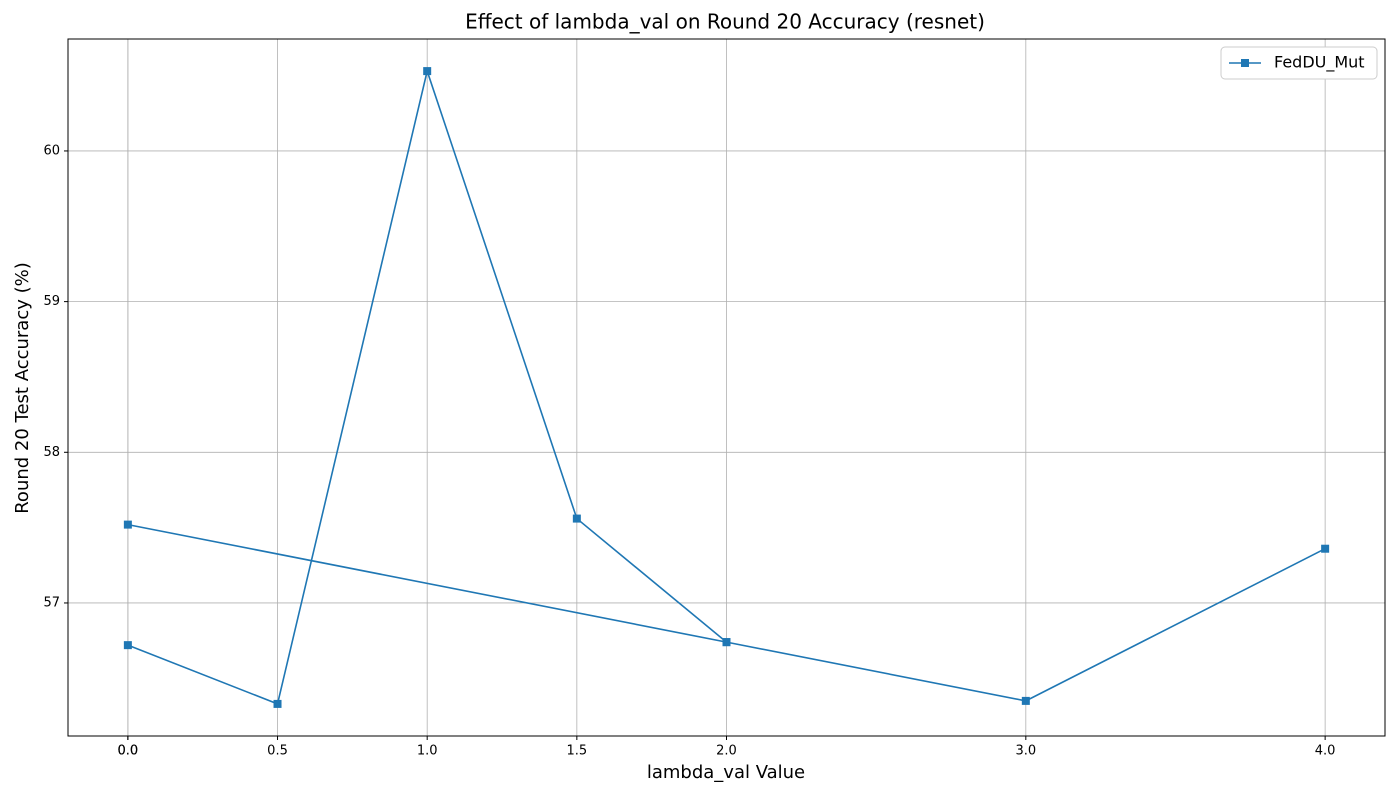  What do you see at coordinates (51, 301) in the screenshot?
I see `y-tick-label: 59` at bounding box center [51, 301].